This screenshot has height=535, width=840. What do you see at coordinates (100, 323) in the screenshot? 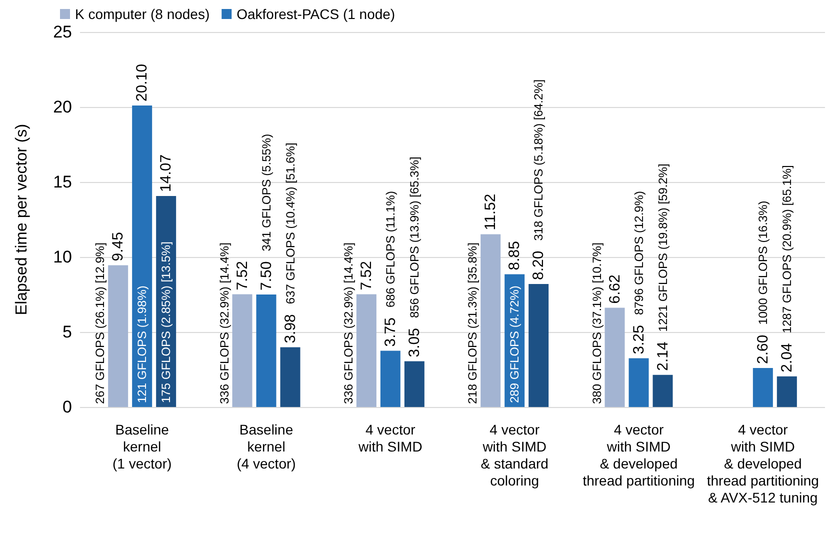
I see `annotation: 267 GFLOPS (26.1%) [12.9%]` at bounding box center [100, 323].